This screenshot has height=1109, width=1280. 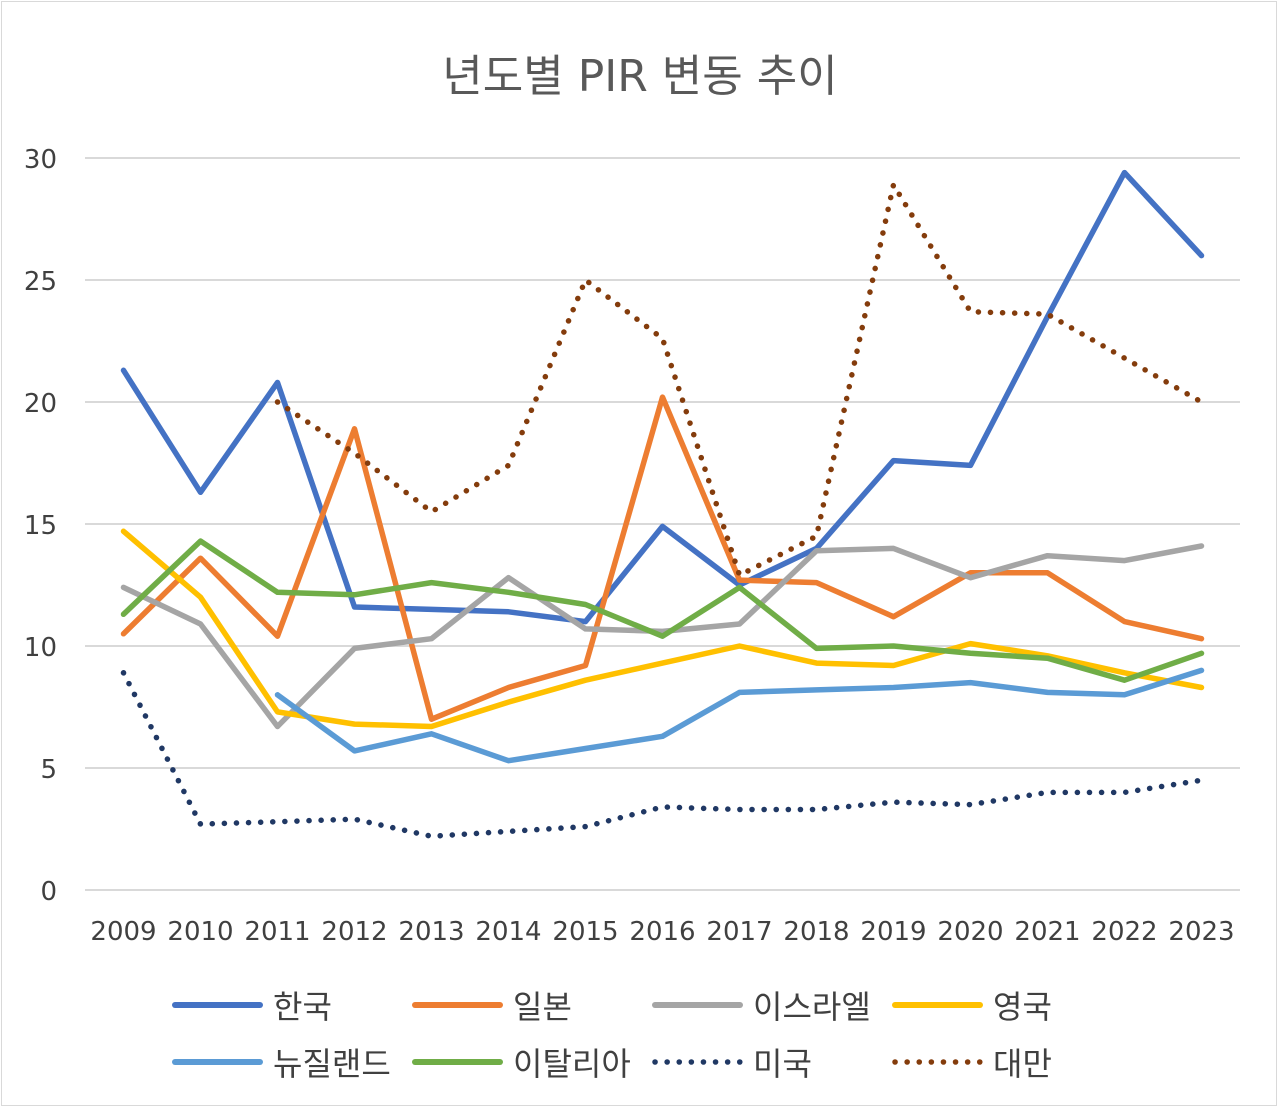 I want to click on legend-item: 이탈리아, so click(x=520, y=1062).